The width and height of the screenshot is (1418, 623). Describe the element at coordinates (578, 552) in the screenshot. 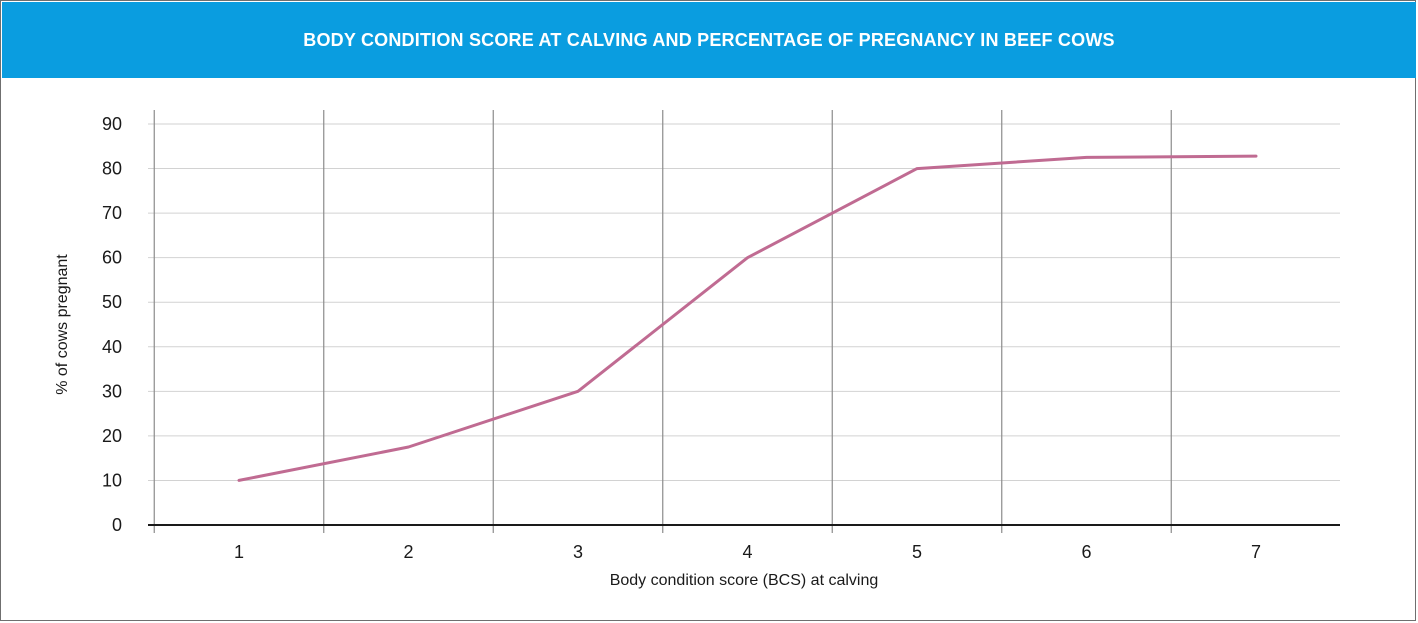

I see `x-tick-label: 3` at that location.